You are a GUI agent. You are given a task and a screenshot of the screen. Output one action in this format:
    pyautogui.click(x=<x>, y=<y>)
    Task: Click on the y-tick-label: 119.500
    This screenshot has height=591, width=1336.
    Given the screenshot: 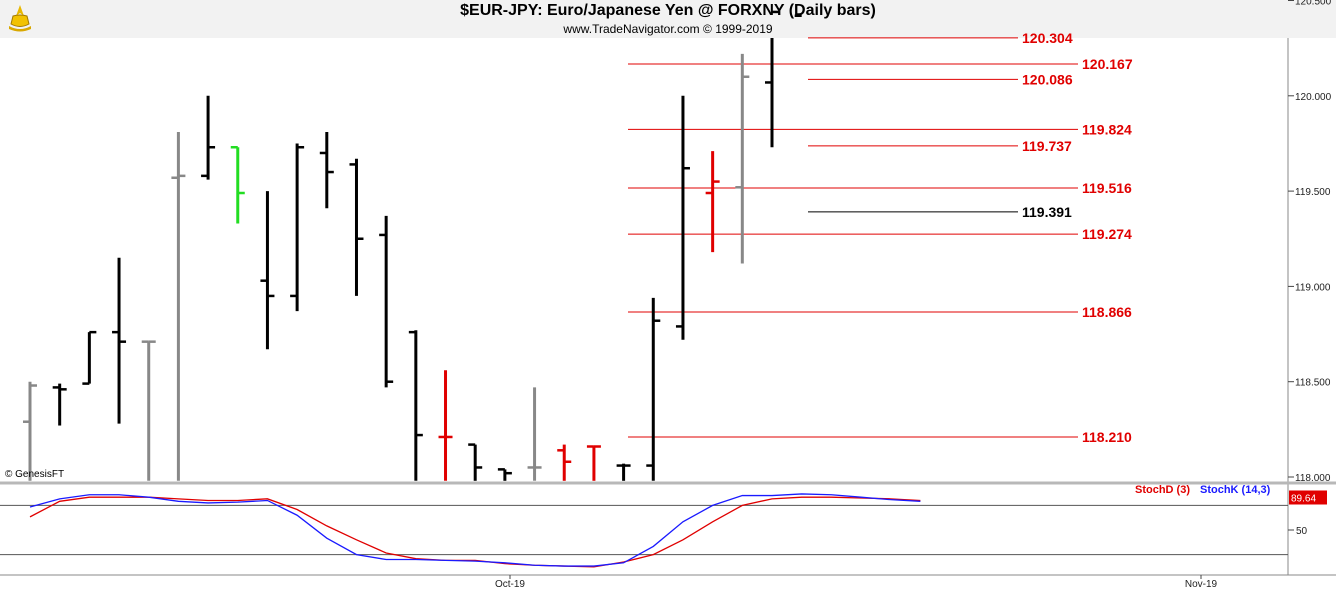 What is the action you would take?
    pyautogui.click(x=1313, y=192)
    